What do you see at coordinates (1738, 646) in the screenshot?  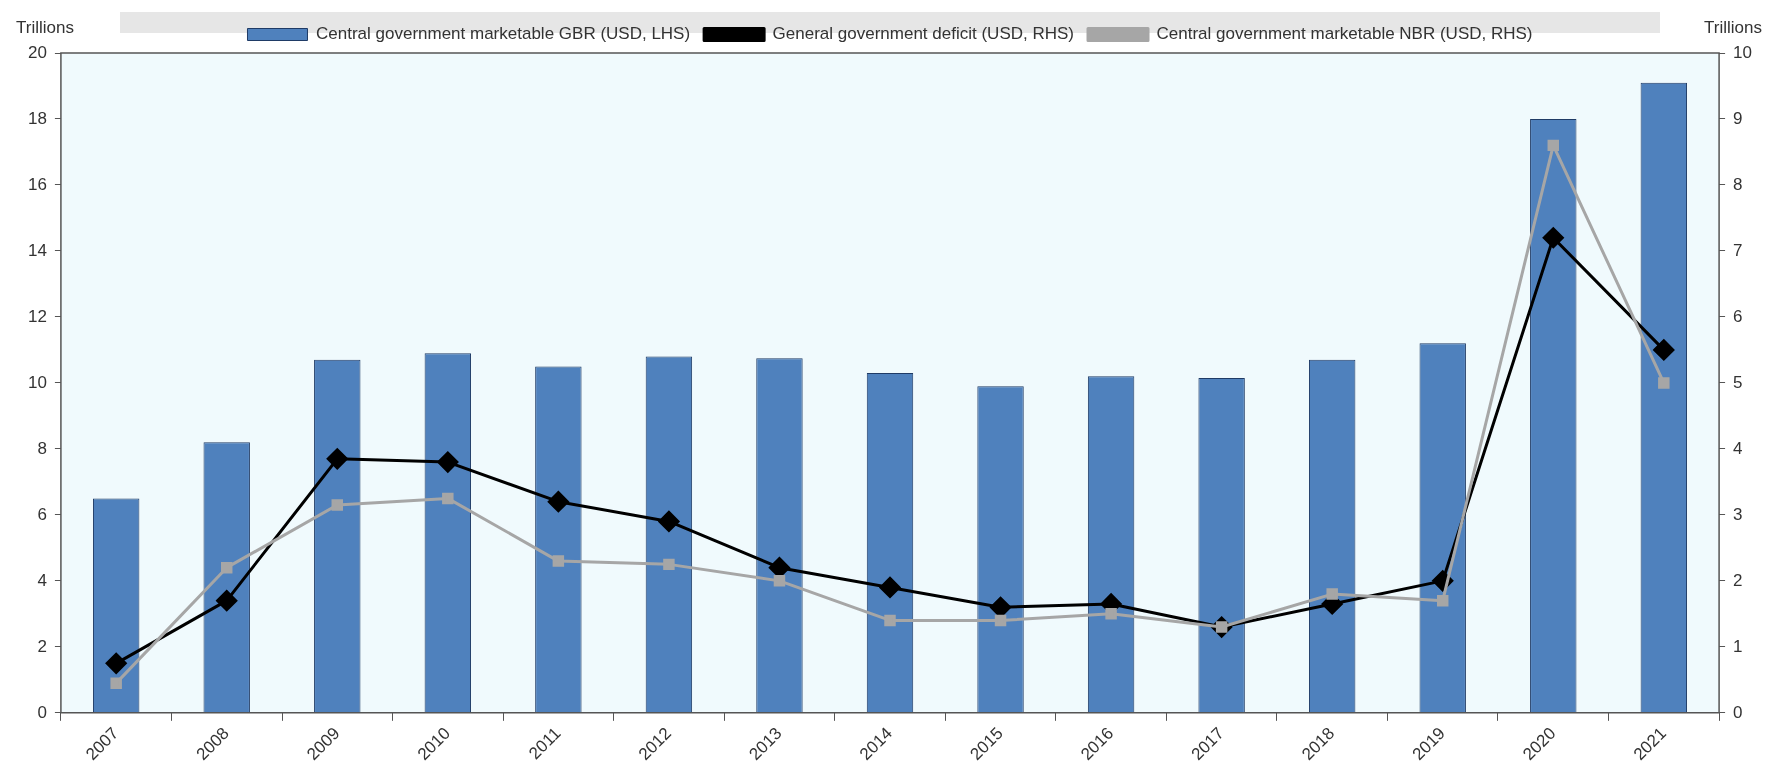 I see `y2-tick-label: 1` at bounding box center [1738, 646].